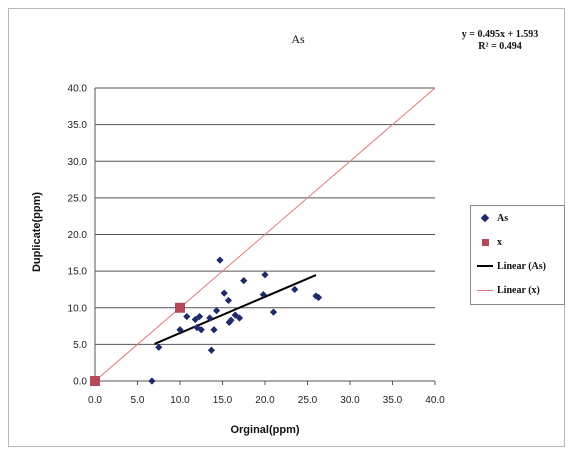  Describe the element at coordinates (435, 400) in the screenshot. I see `x-tick-label: 40.0` at that location.